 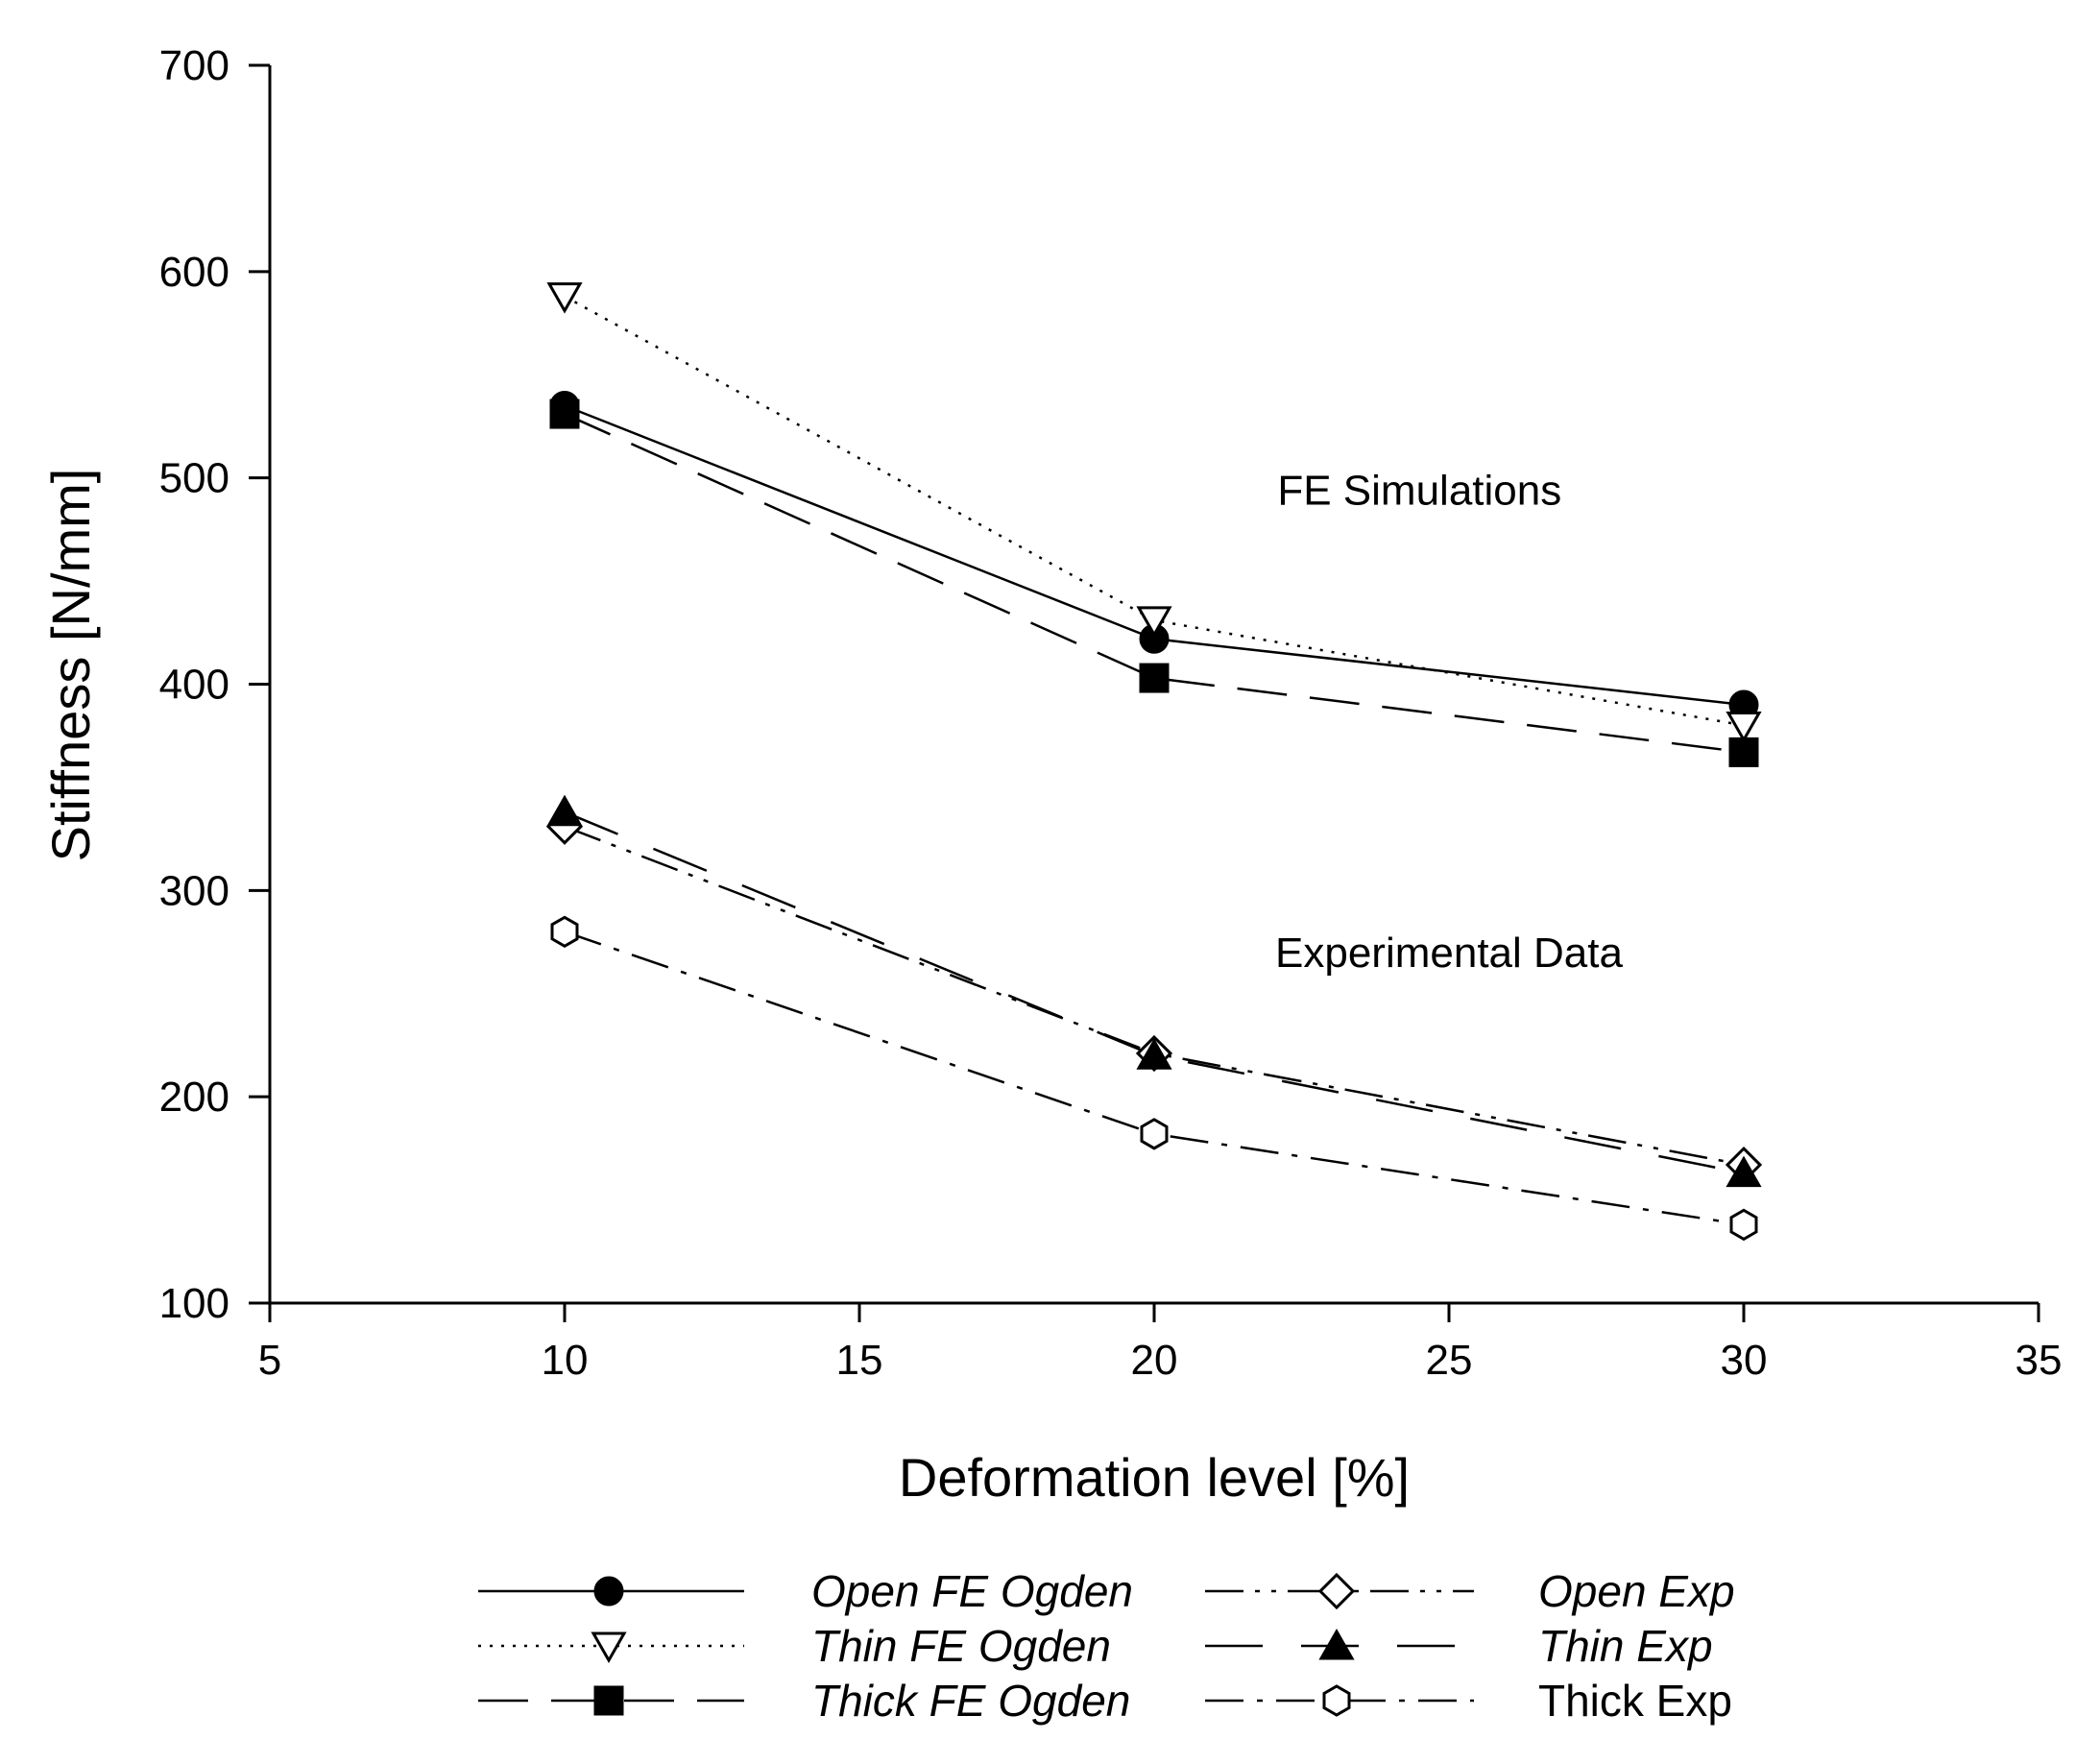 What do you see at coordinates (194, 65) in the screenshot?
I see `y-tick-label: 700` at bounding box center [194, 65].